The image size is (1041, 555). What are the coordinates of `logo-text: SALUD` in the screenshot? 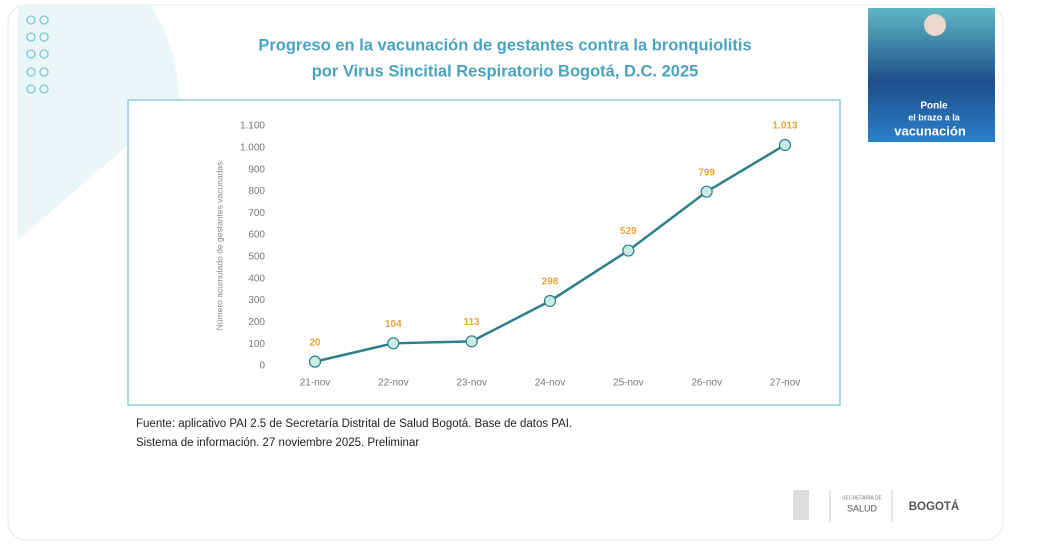 It's located at (862, 508).